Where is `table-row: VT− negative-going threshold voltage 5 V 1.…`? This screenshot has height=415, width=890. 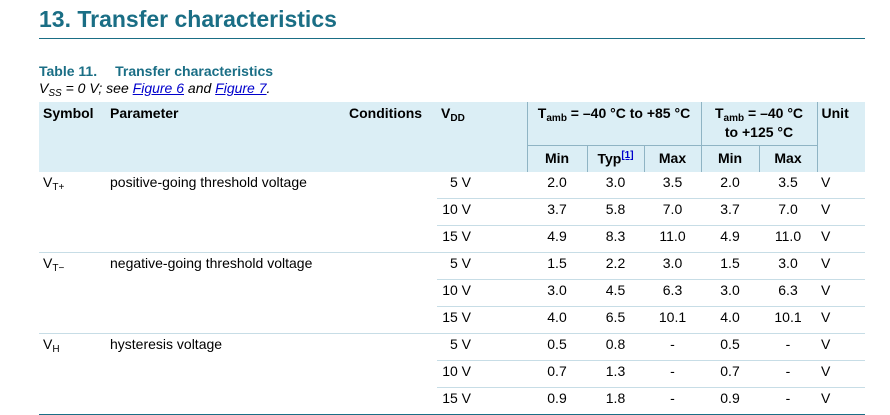 table-row: VT− negative-going threshold voltage 5 V 1.… is located at coordinates (452, 266).